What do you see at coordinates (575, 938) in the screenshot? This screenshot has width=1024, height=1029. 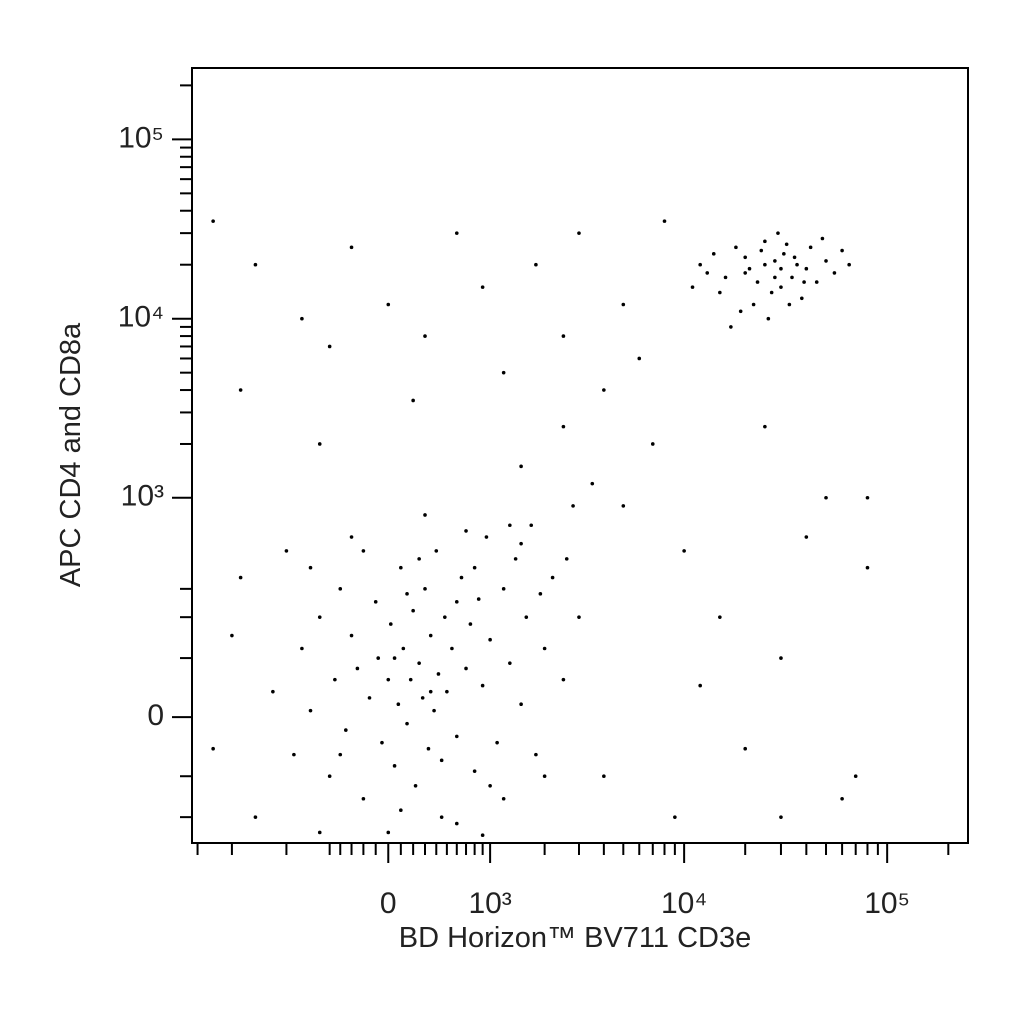 I see `x-axis-title: BD Horizon™ BV711 CD3e` at bounding box center [575, 938].